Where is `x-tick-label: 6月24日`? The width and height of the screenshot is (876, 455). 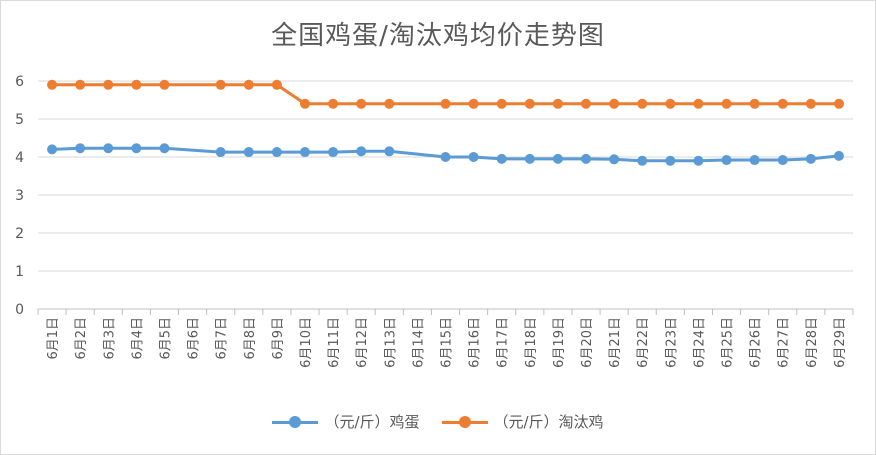 x-tick-label: 6月24日 is located at coordinates (699, 342).